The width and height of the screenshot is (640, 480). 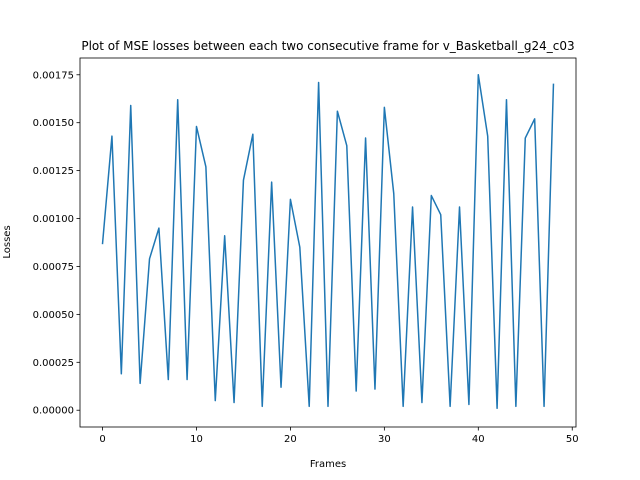 I want to click on x-axis-label: Frames, so click(x=328, y=464).